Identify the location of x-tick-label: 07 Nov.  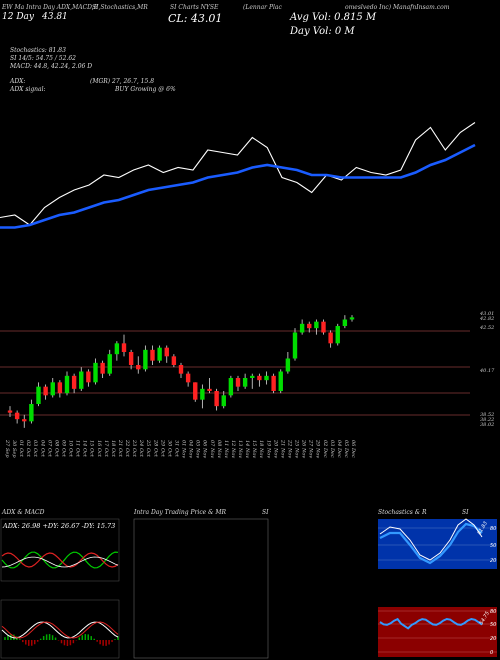
(212, 449).